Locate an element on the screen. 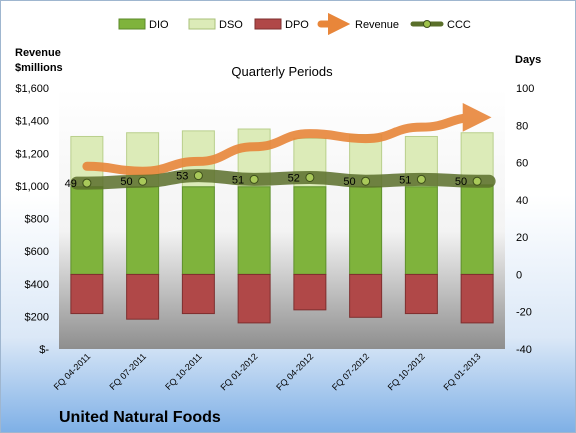 Image resolution: width=576 pixels, height=433 pixels. legend-label-dio: DIO is located at coordinates (159, 25).